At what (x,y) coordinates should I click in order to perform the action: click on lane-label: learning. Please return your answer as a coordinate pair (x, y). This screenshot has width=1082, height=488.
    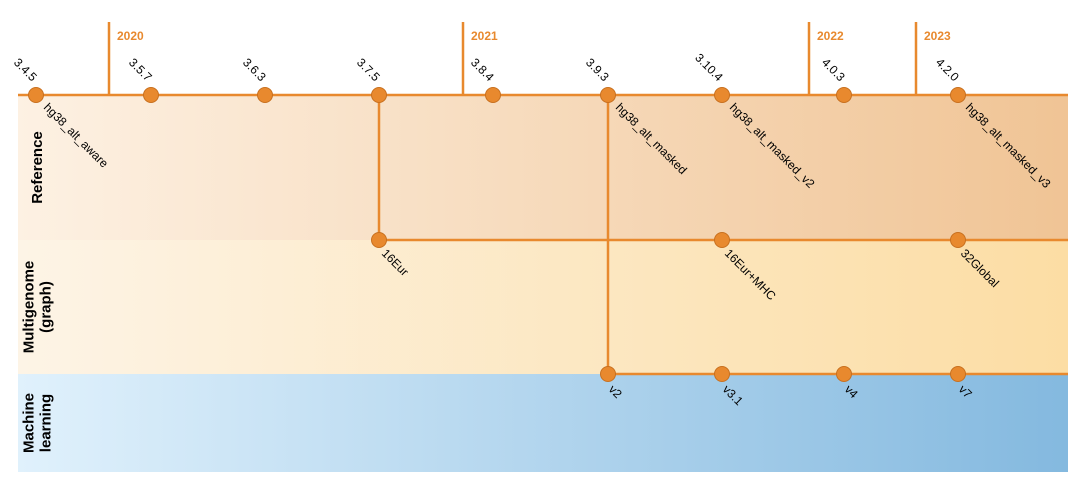
    Looking at the image, I should click on (45, 423).